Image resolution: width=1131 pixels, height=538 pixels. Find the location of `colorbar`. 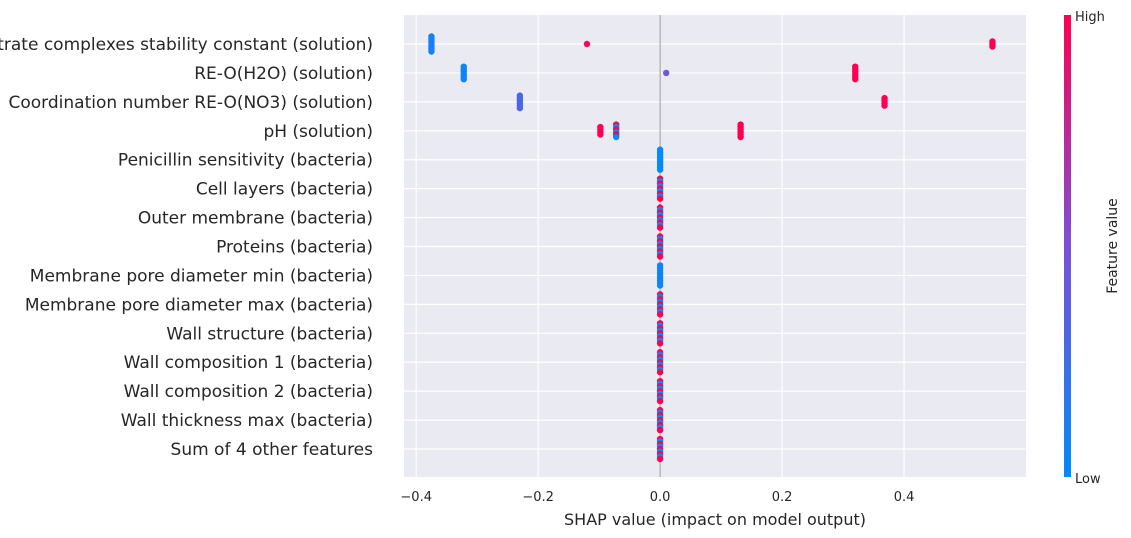

colorbar is located at coordinates (1067, 246).